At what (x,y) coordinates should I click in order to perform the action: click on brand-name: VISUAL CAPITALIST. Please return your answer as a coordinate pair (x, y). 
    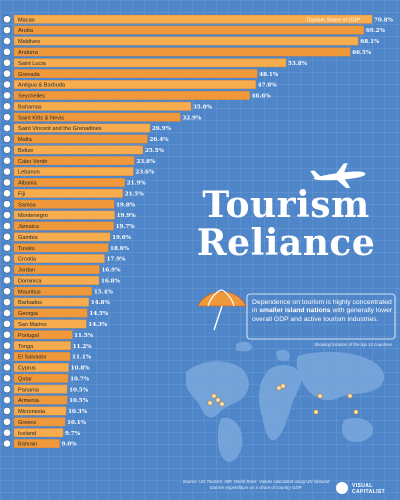
    Looking at the image, I should click on (368, 489).